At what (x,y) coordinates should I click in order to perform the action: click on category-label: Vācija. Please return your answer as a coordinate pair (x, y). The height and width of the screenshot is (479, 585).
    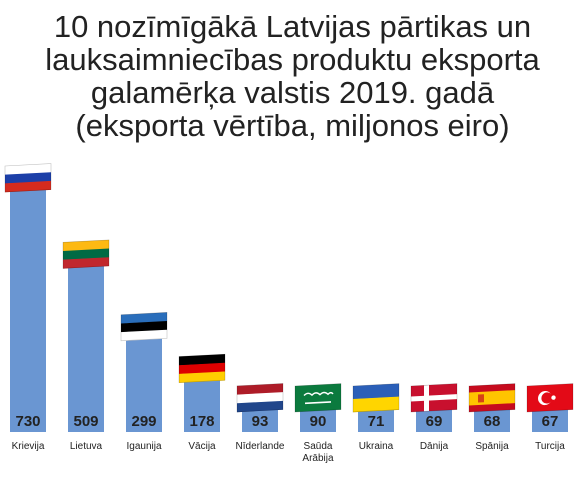
    Looking at the image, I should click on (202, 446).